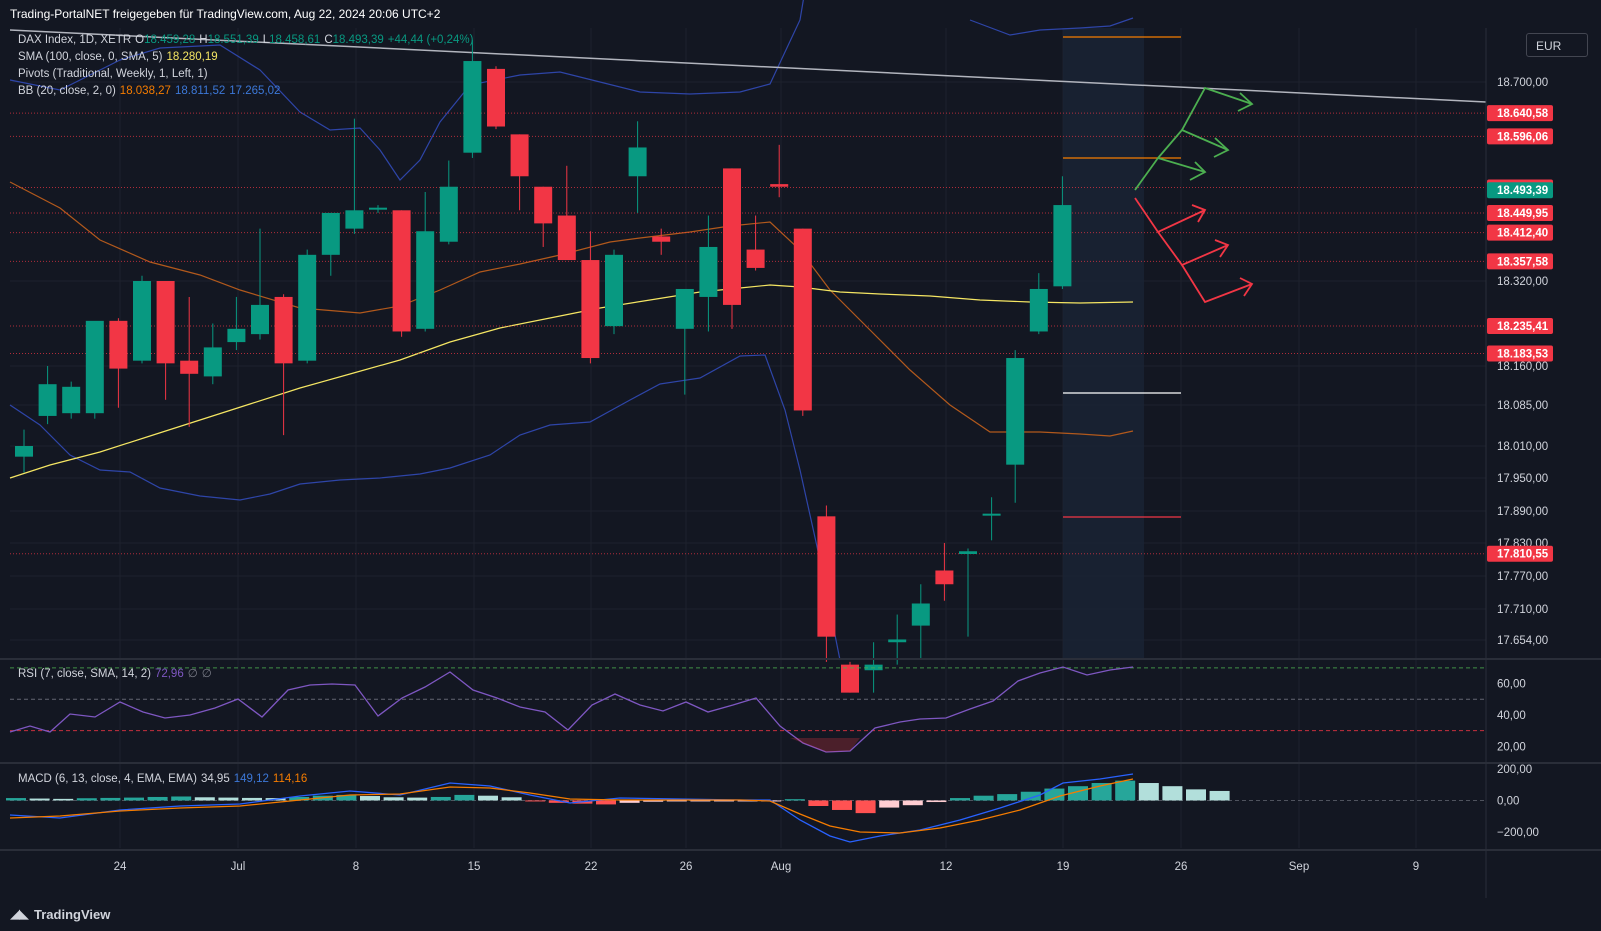 The width and height of the screenshot is (1601, 931). What do you see at coordinates (1522, 610) in the screenshot?
I see `price-tick-label: 17.710,00` at bounding box center [1522, 610].